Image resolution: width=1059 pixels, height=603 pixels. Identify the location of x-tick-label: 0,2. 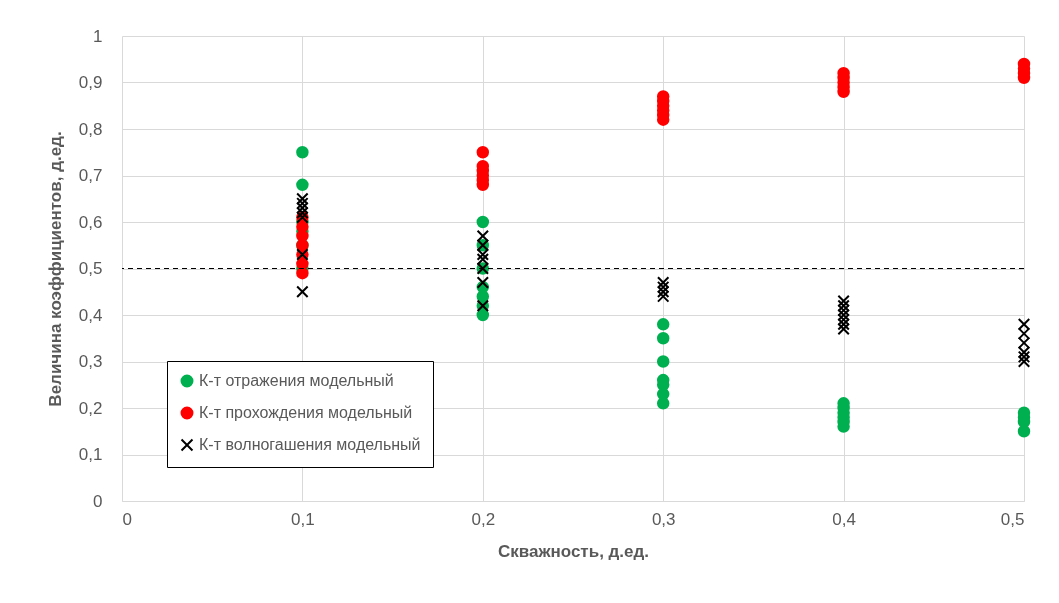
(483, 519).